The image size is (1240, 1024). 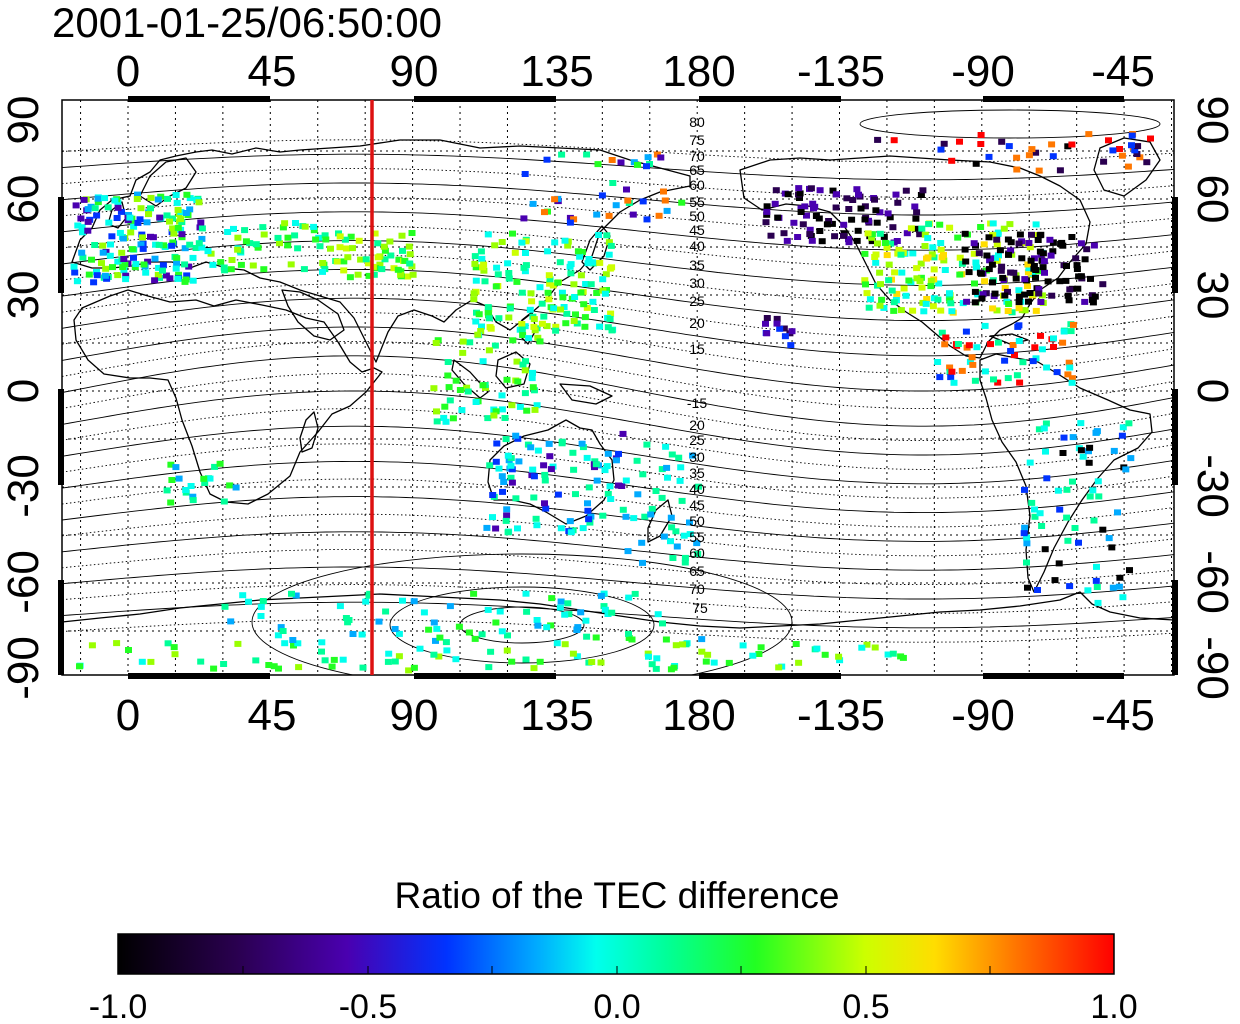 I want to click on bottom-lon-tick: 90, so click(x=414, y=715).